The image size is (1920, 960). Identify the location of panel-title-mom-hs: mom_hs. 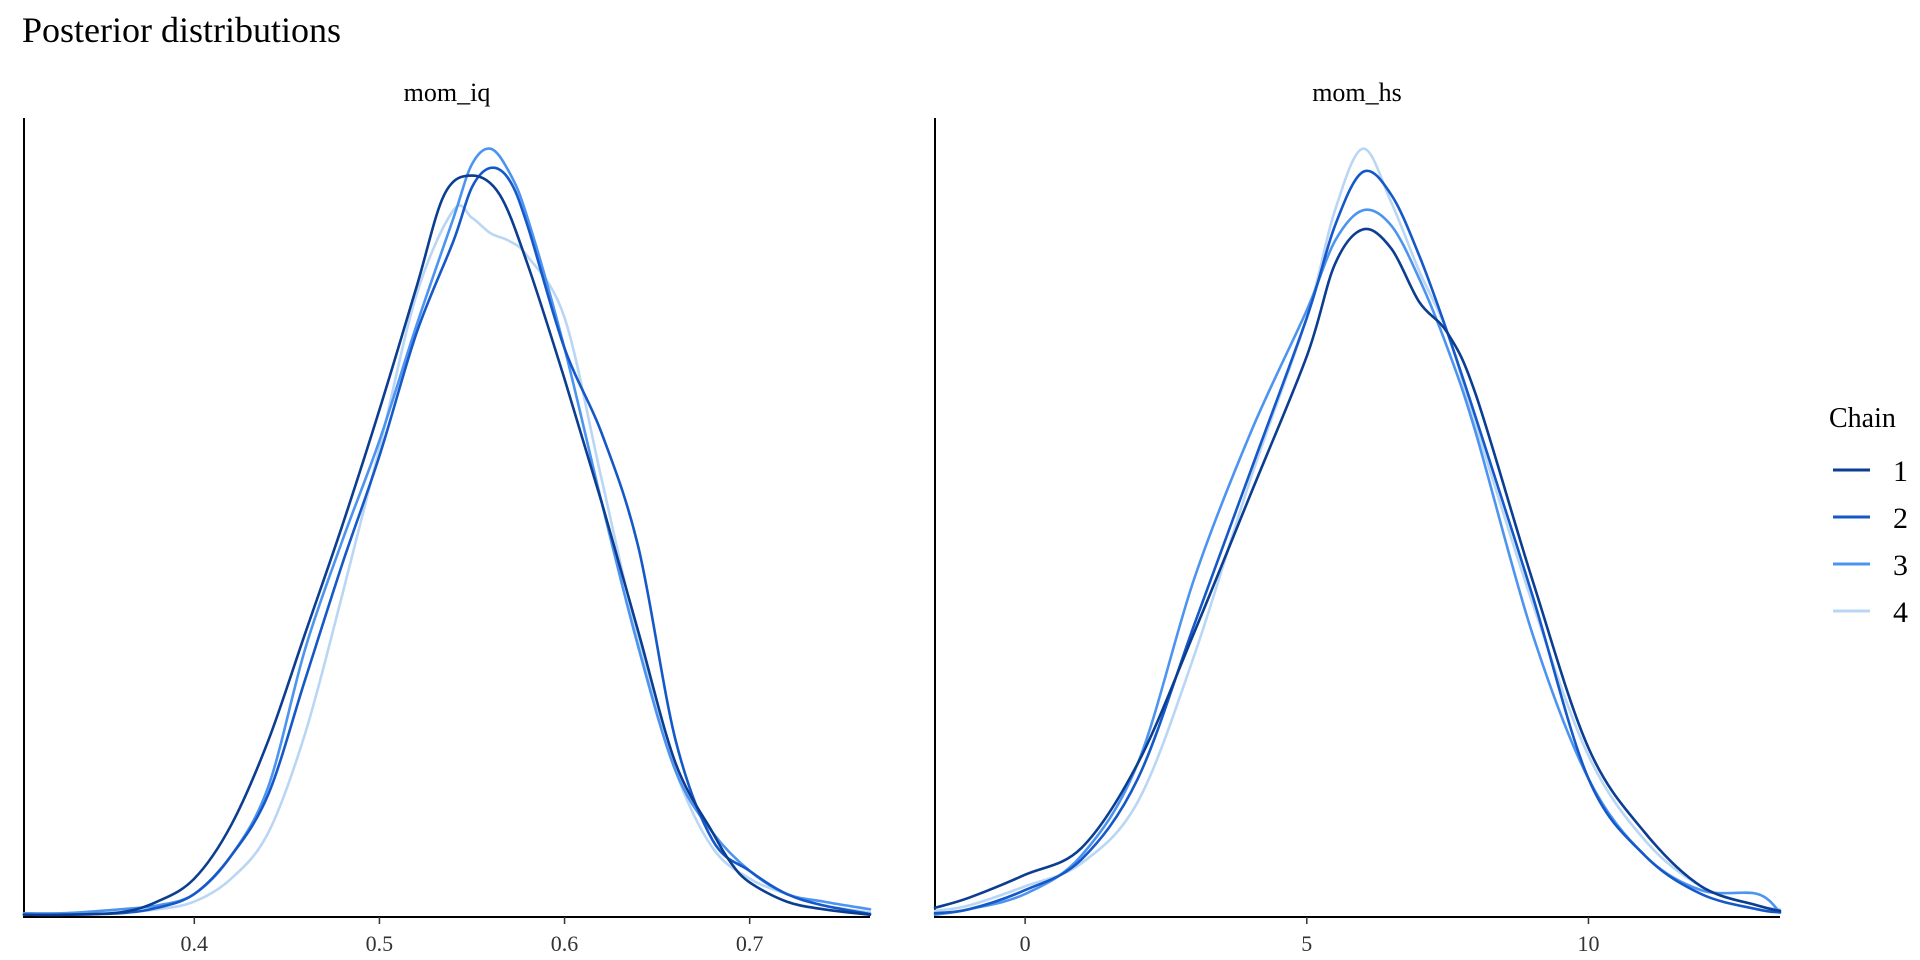
(1357, 92).